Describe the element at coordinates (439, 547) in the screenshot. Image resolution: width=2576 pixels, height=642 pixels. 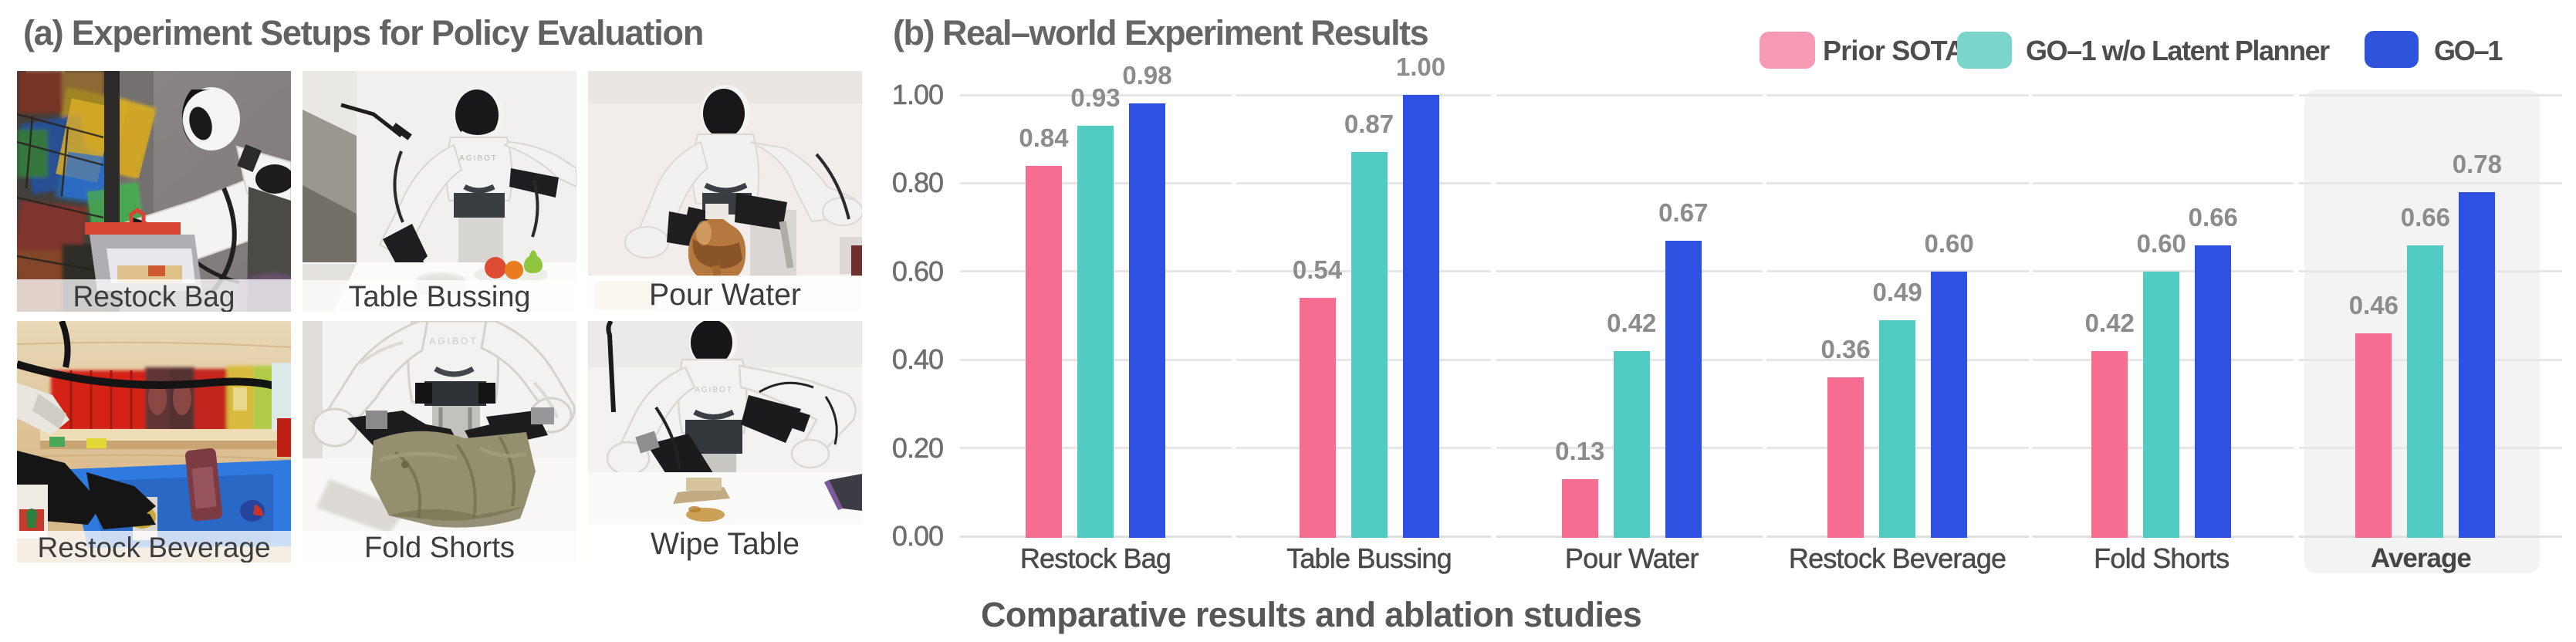
I see `svg-text: Fold Shorts` at that location.